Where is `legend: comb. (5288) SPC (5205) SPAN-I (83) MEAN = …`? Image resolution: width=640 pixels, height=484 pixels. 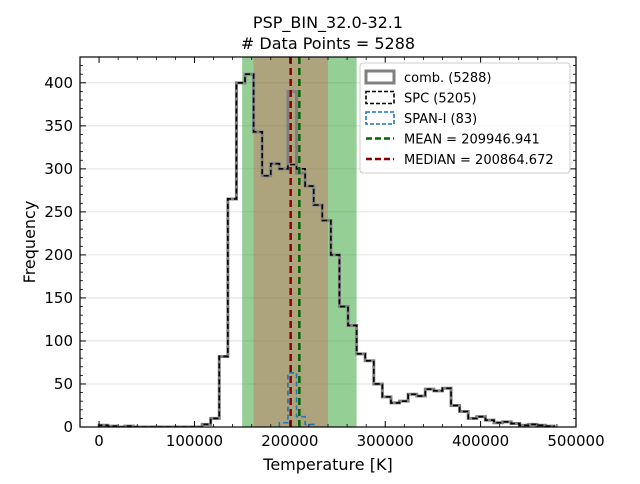
legend: comb. (5288) SPC (5205) SPAN-I (83) MEAN = … is located at coordinates (465, 118).